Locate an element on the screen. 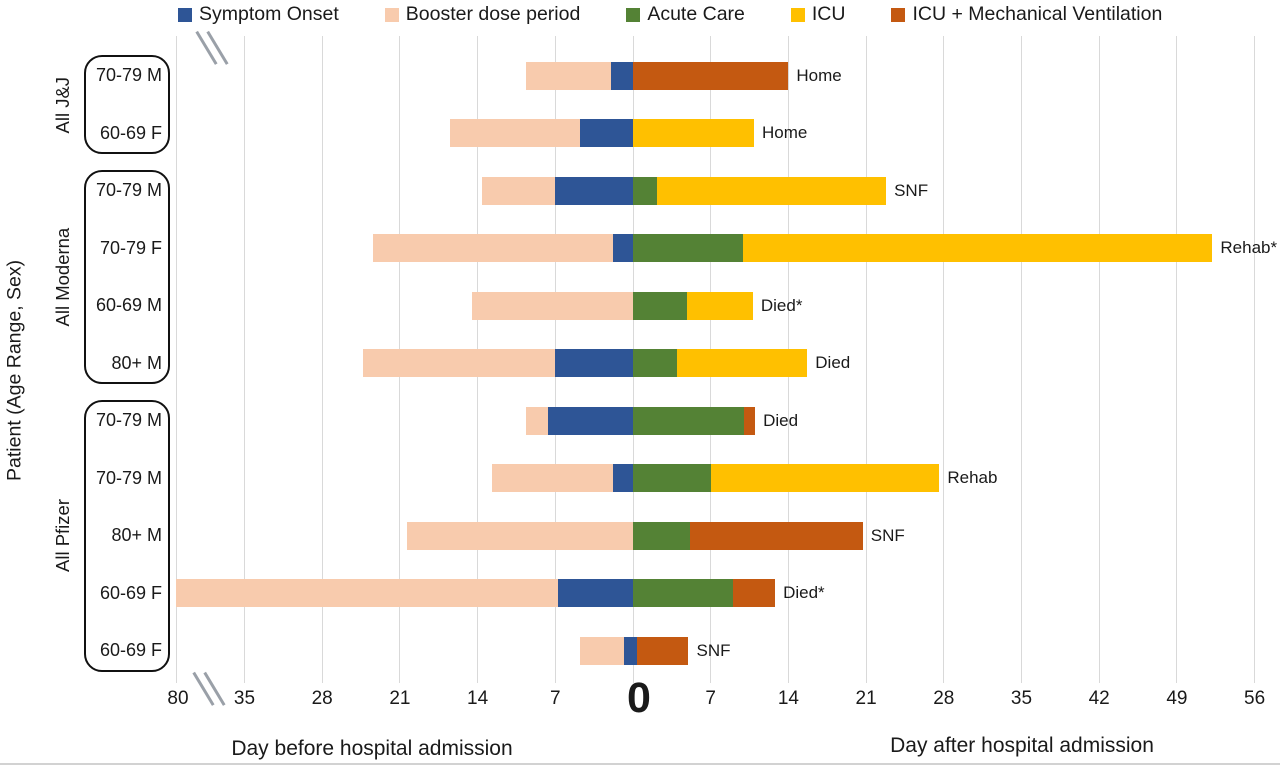  legend-label: Acute Care is located at coordinates (696, 14).